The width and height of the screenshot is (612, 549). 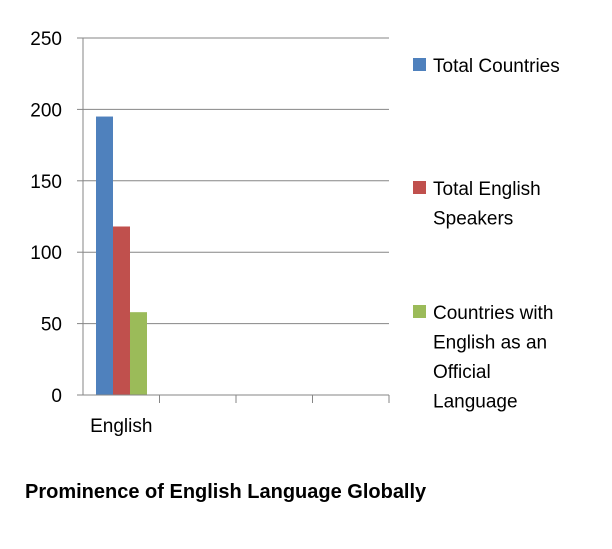 I want to click on legend-label: Total English, so click(x=487, y=189).